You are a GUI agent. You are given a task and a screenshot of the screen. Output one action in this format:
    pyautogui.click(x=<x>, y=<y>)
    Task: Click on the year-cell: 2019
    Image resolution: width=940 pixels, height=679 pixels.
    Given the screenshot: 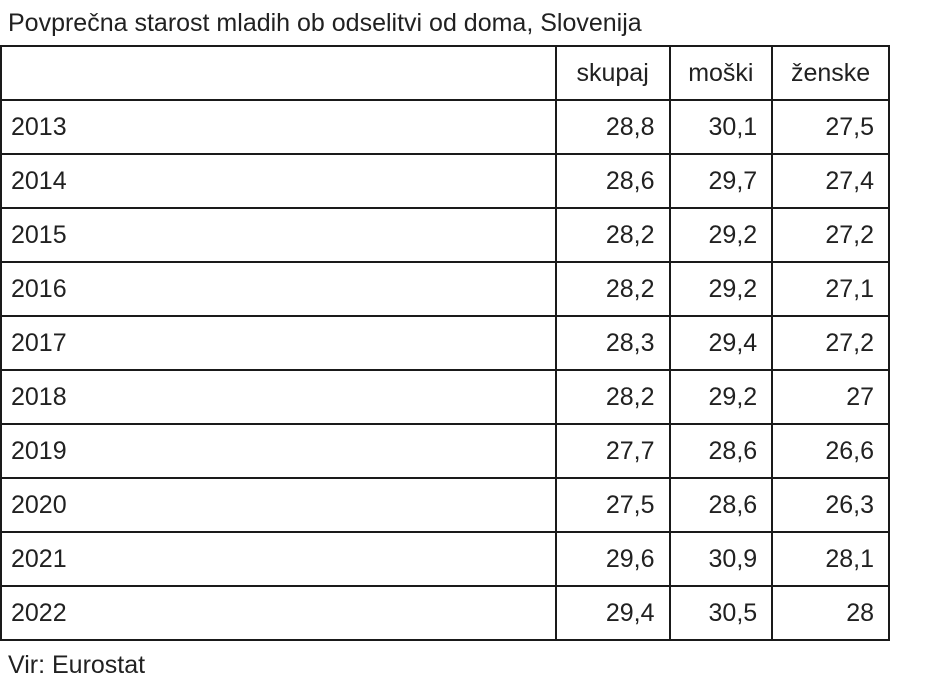 What is the action you would take?
    pyautogui.click(x=278, y=451)
    